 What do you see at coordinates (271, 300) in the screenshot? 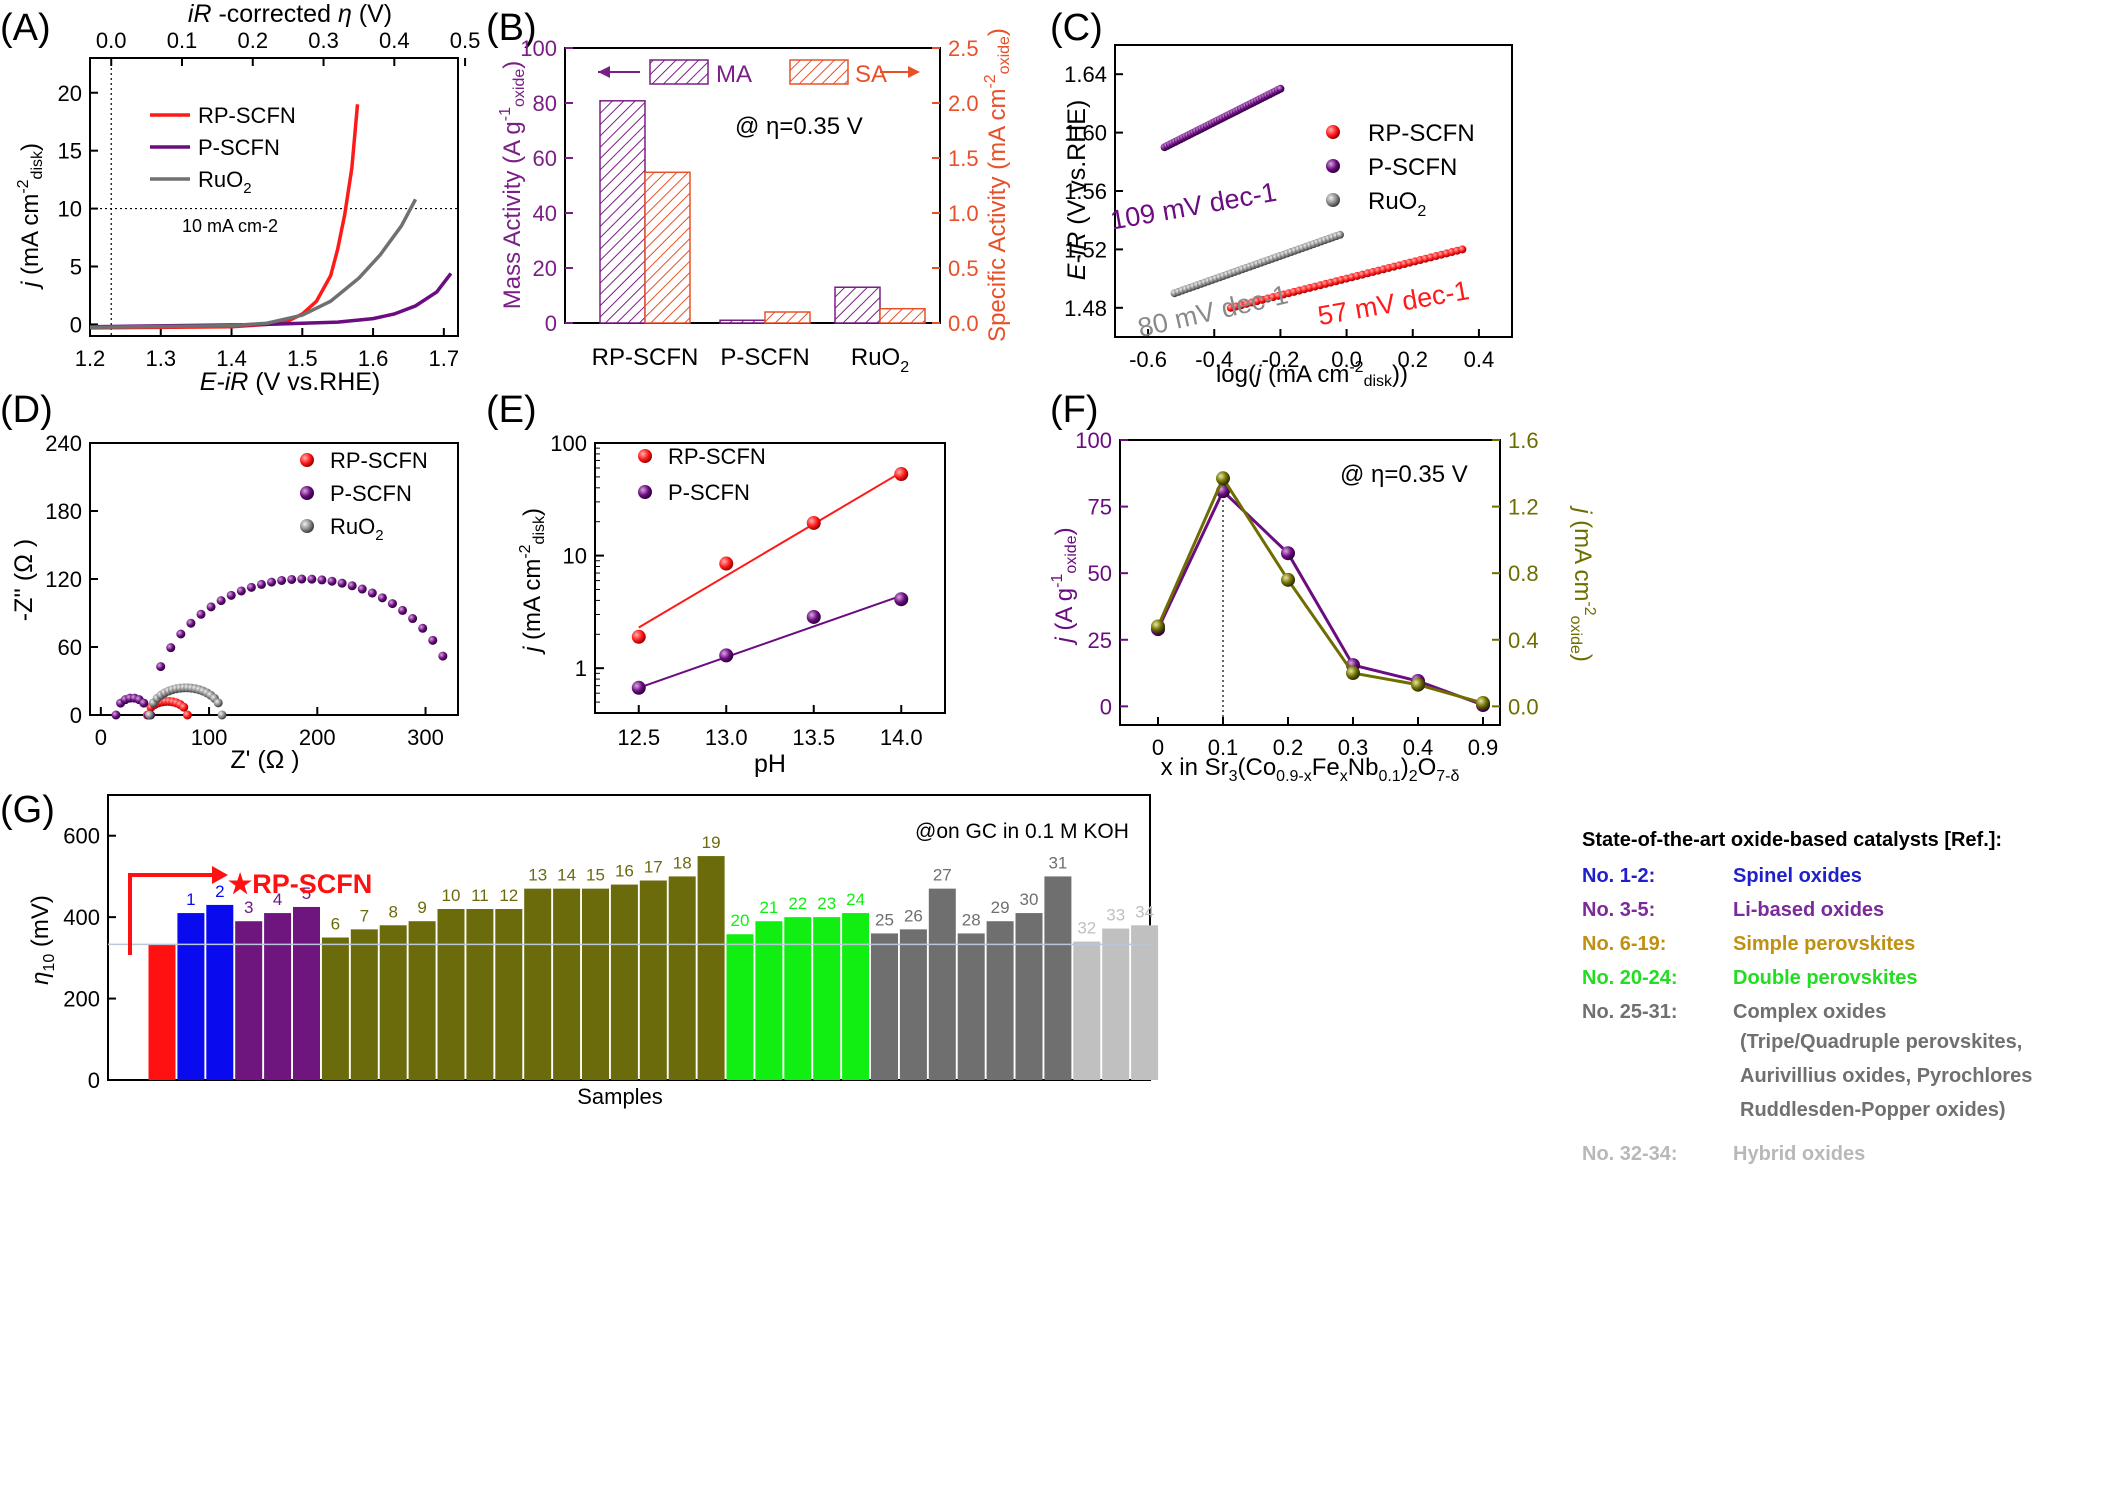
I see `series-line-P-SCFN` at bounding box center [271, 300].